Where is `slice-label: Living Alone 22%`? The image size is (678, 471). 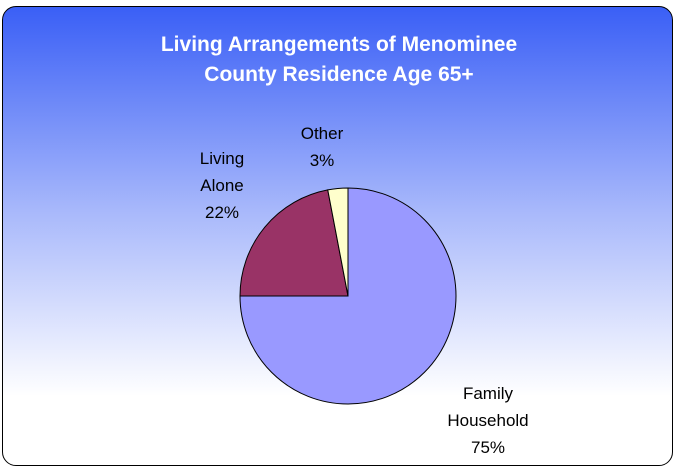 slice-label: Living Alone 22% is located at coordinates (222, 185).